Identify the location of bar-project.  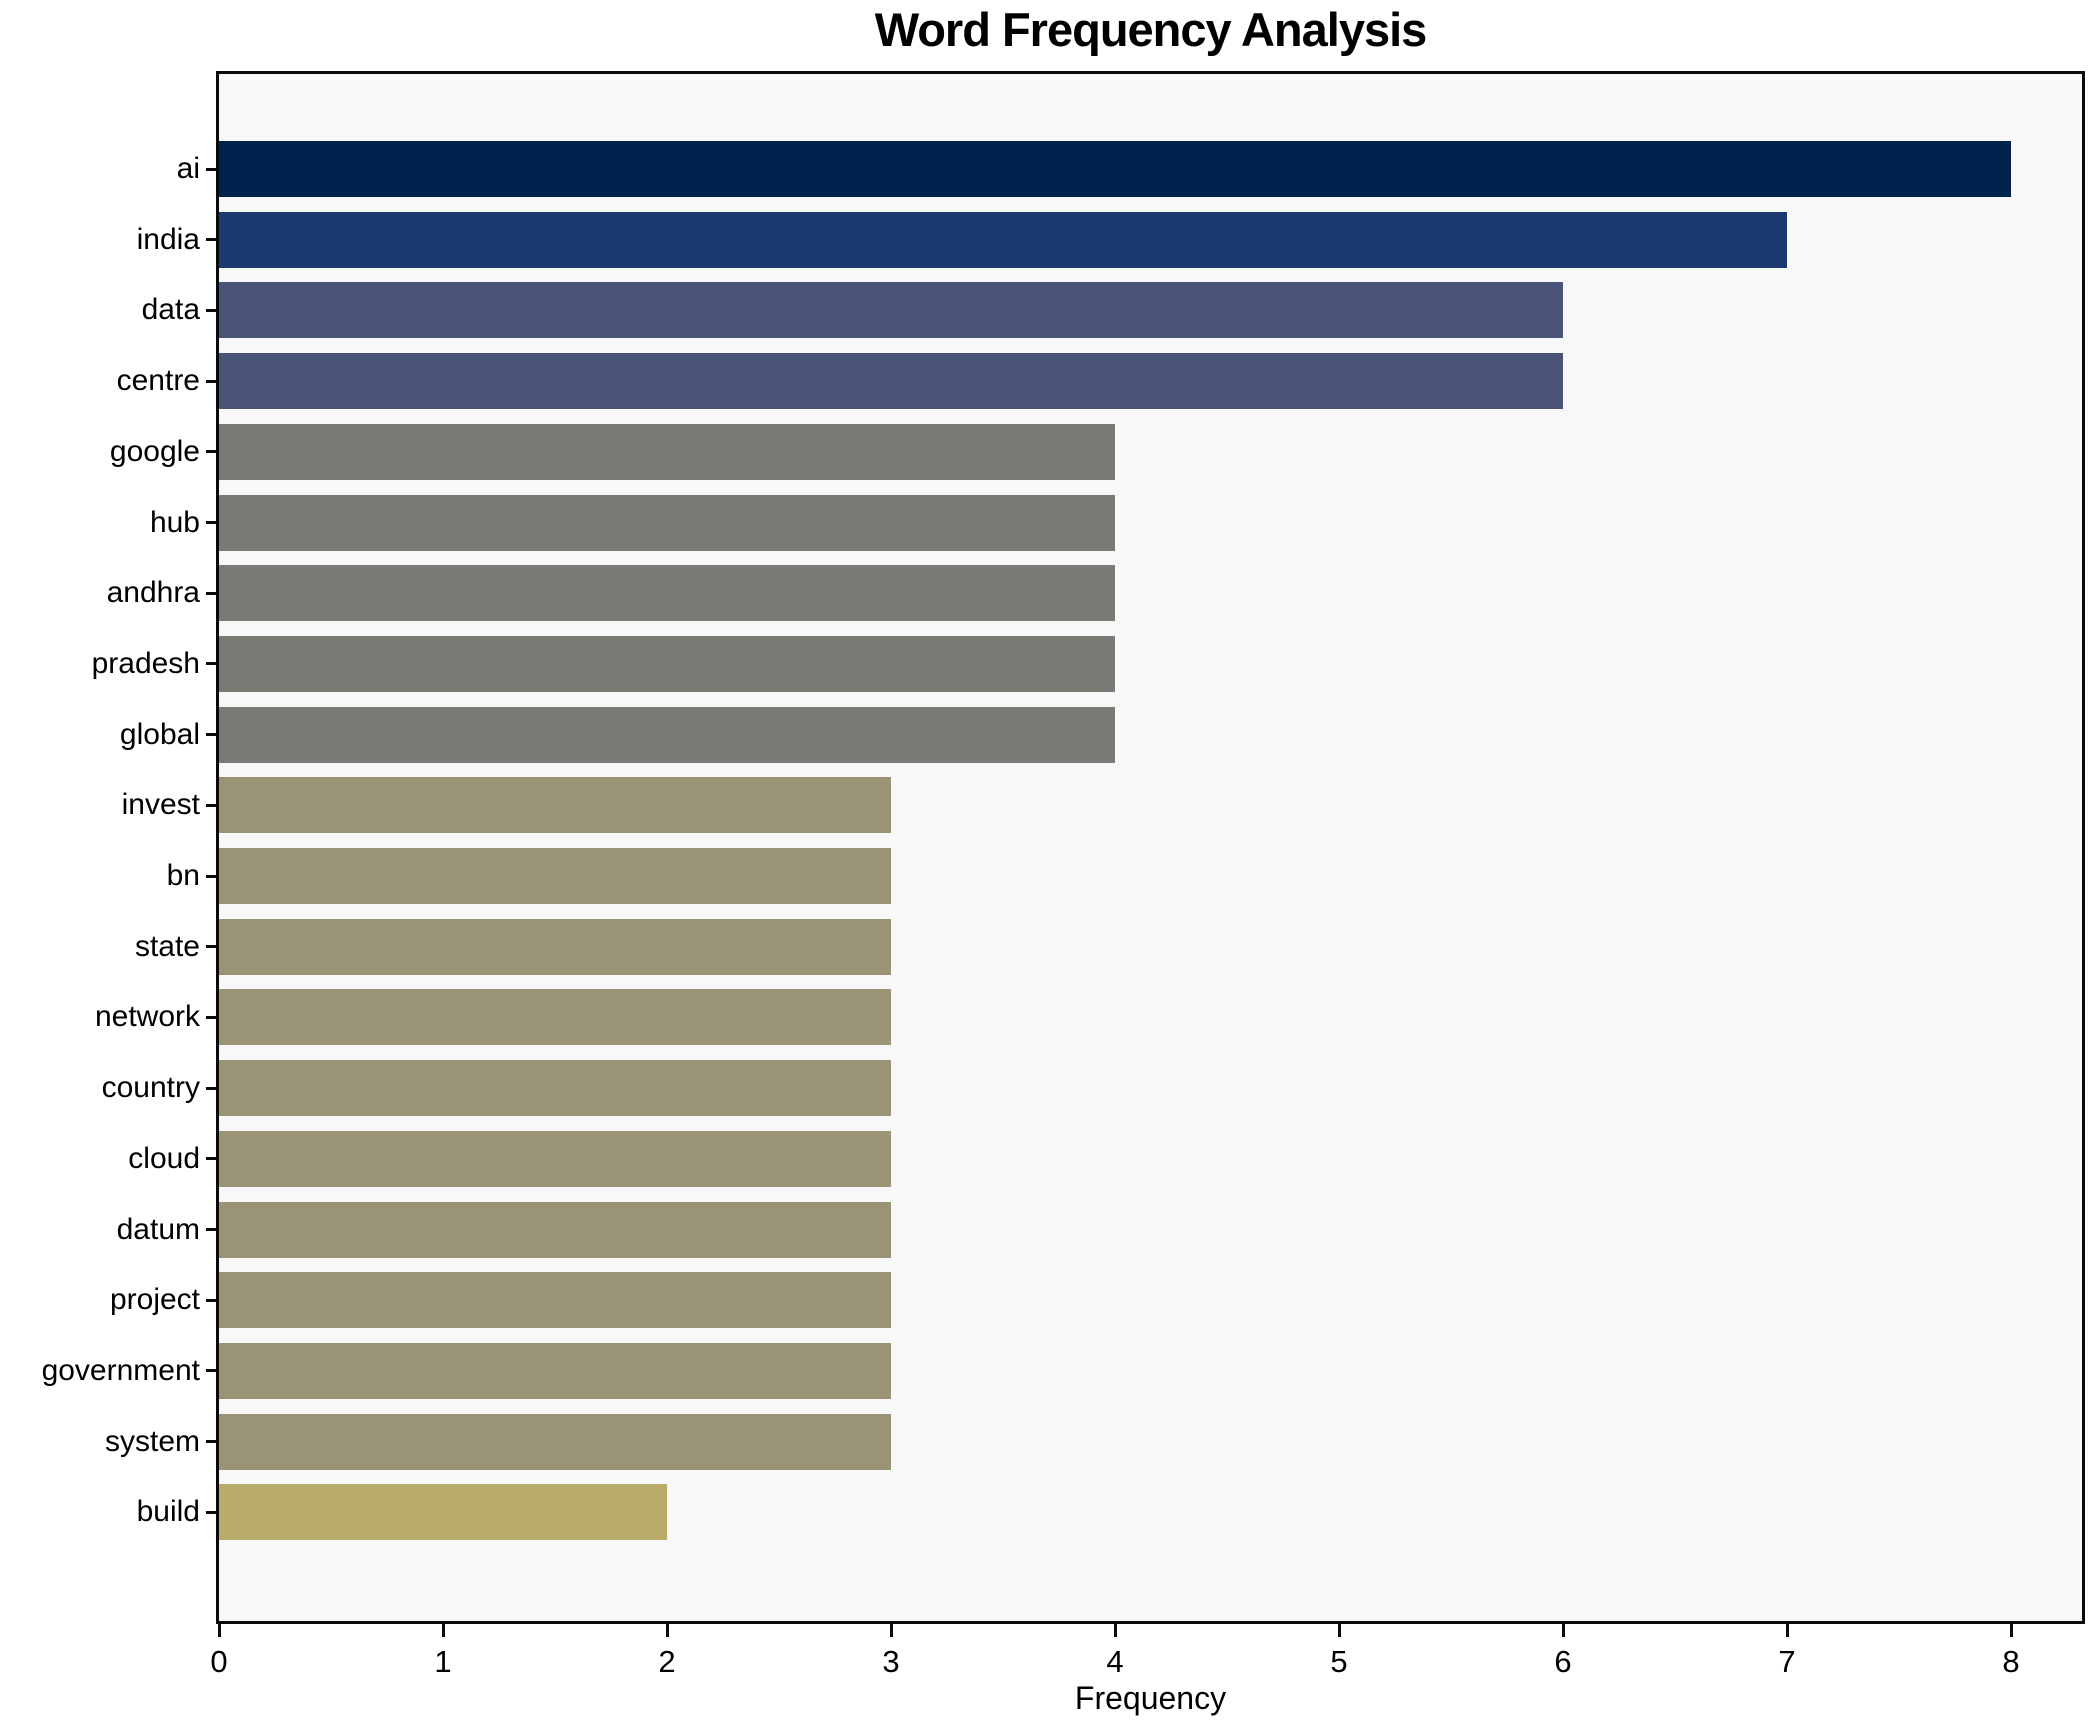
(555, 1300).